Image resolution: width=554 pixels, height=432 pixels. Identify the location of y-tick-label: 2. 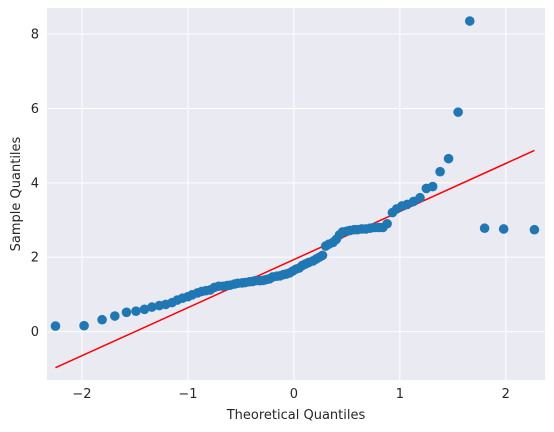
(35, 258).